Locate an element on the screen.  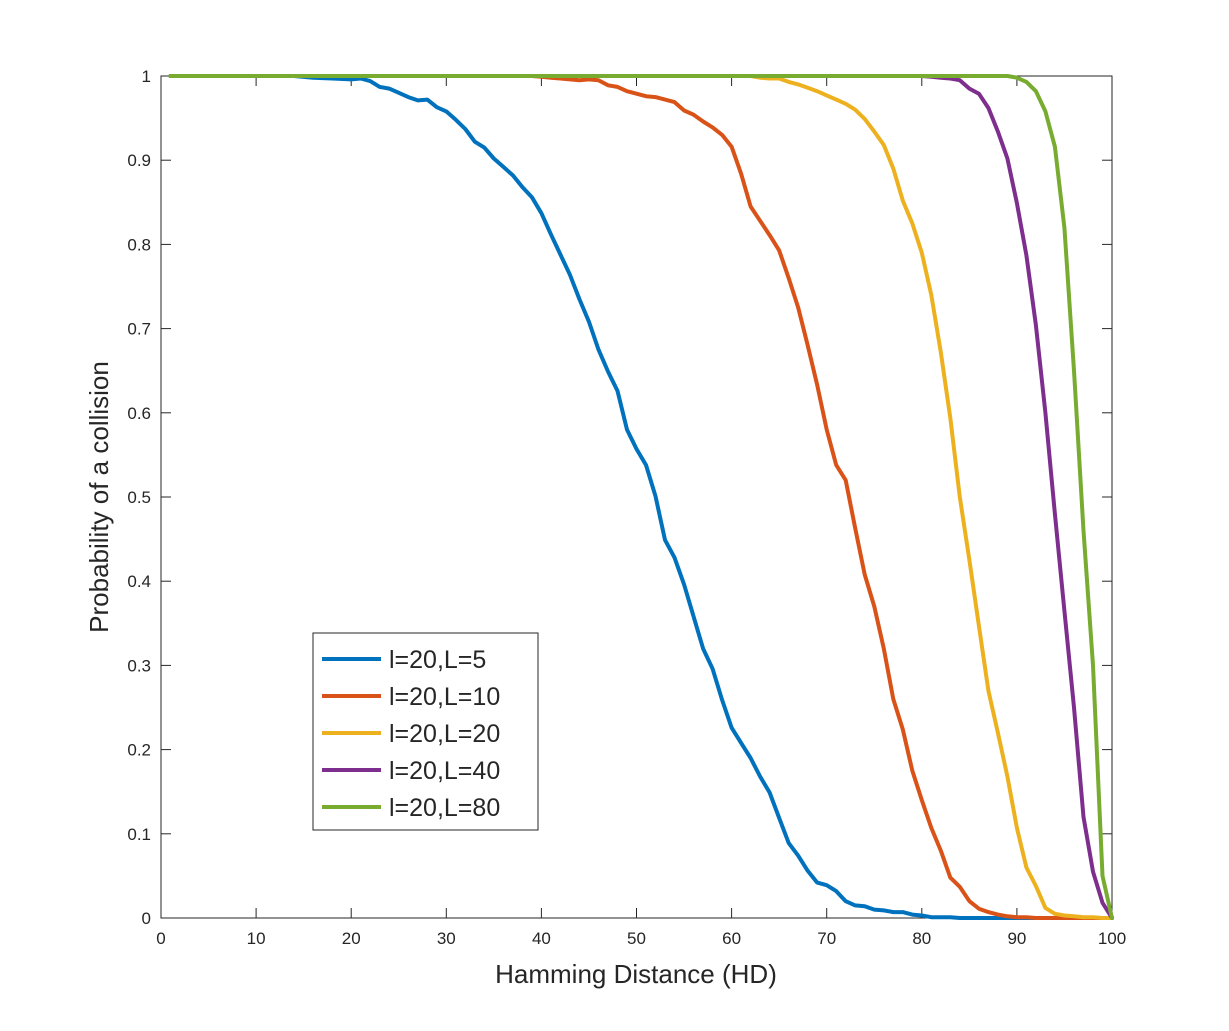
x-tick-label-3: 30 is located at coordinates (446, 938).